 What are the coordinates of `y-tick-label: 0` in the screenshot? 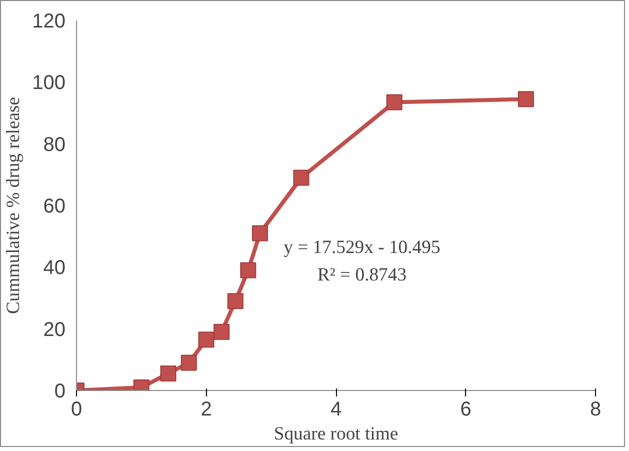 It's located at (60, 391).